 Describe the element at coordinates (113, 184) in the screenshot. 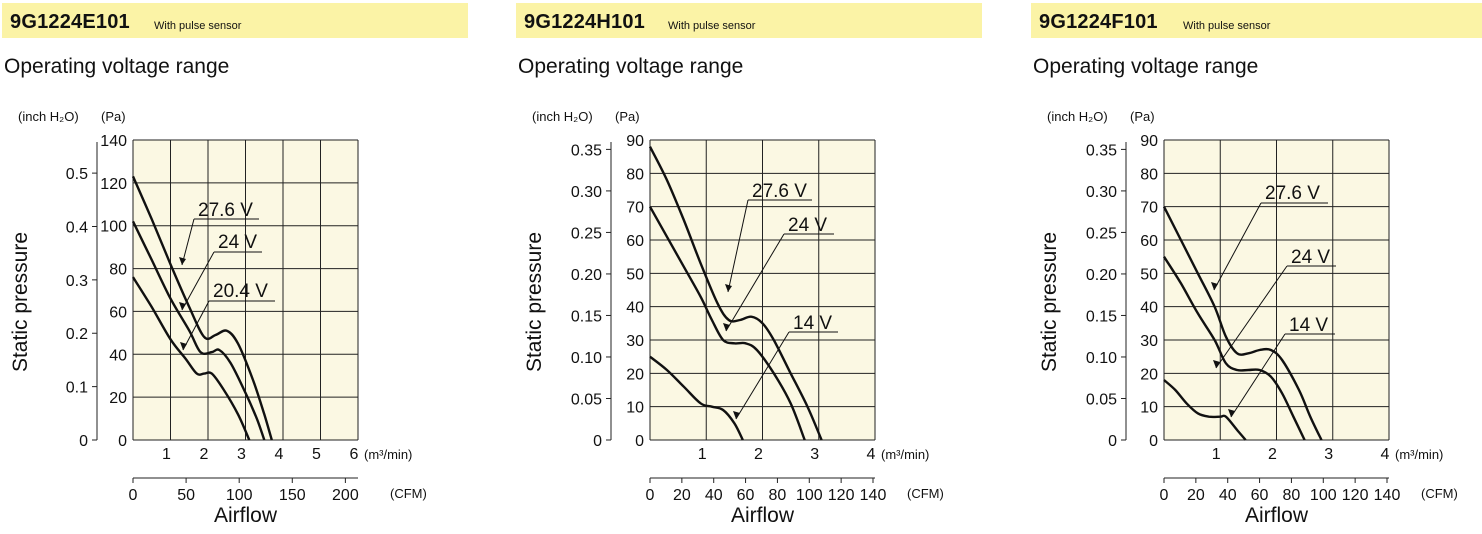

I see `y-tick-label-pa: 120` at that location.